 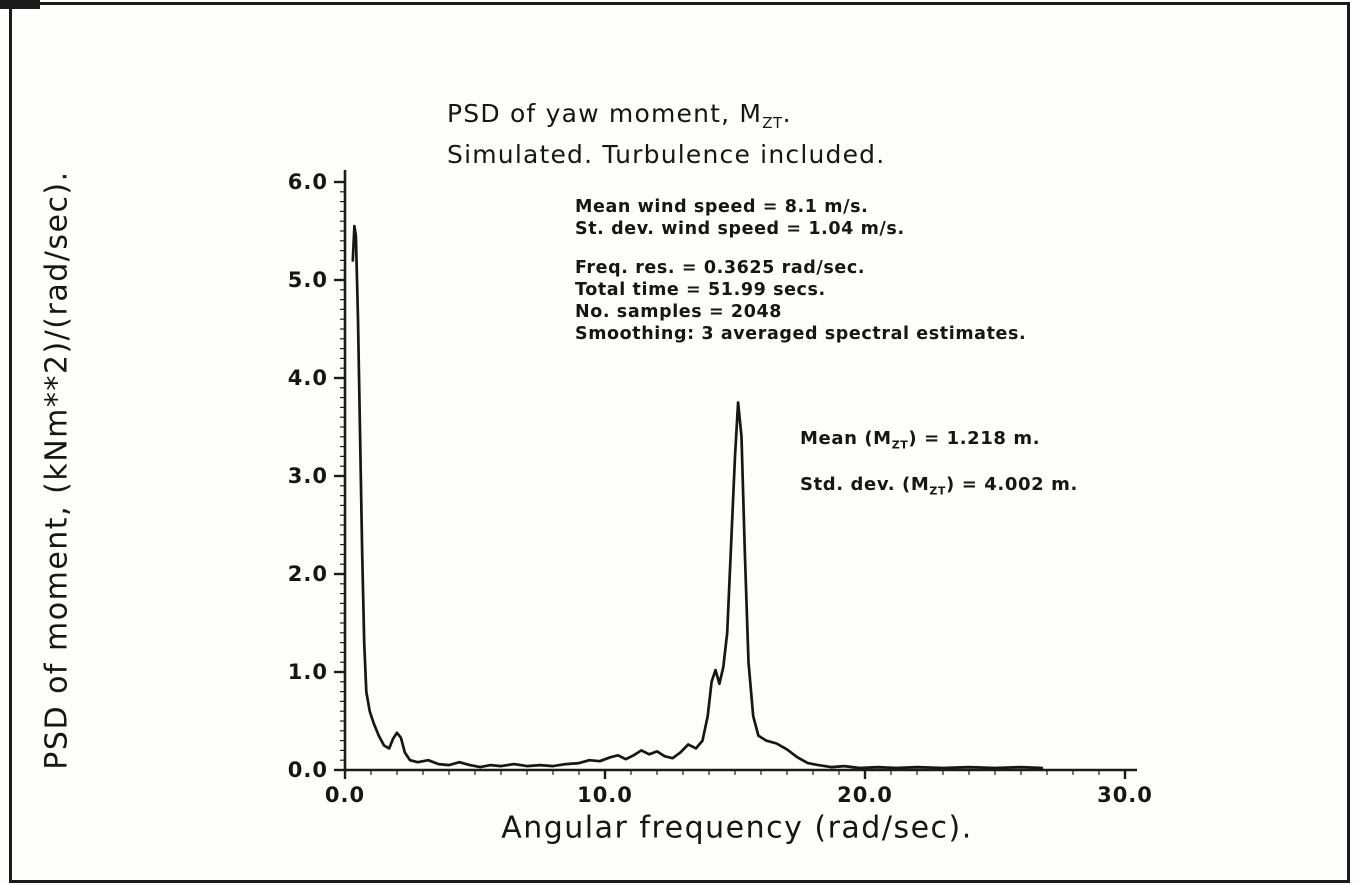 I want to click on mean-subscript: ZT, so click(x=900, y=445).